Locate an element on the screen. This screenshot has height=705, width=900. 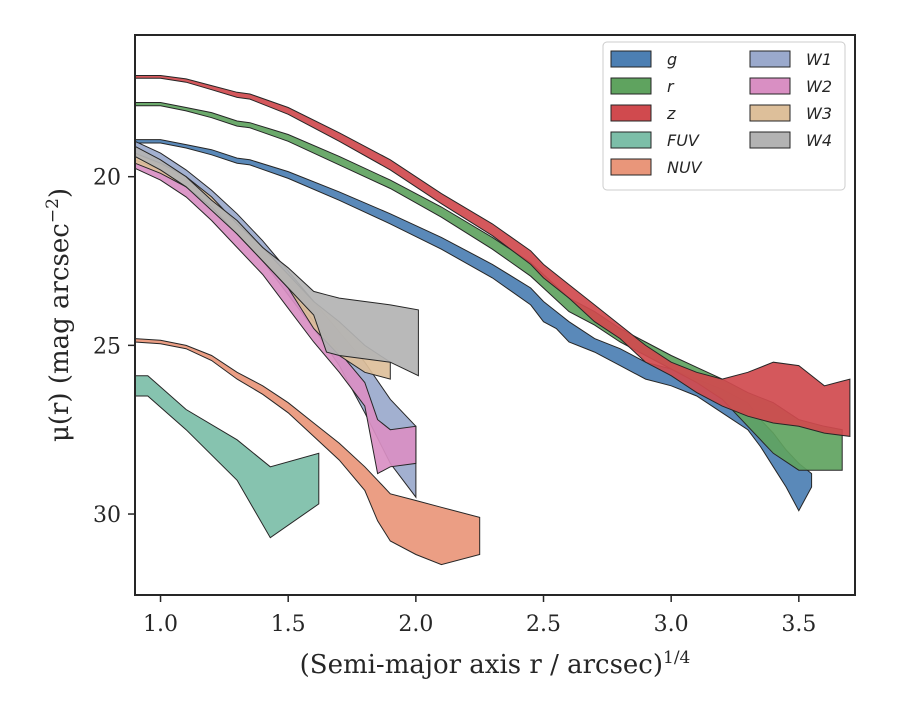
x-tick-label: 2.0 is located at coordinates (415, 624).